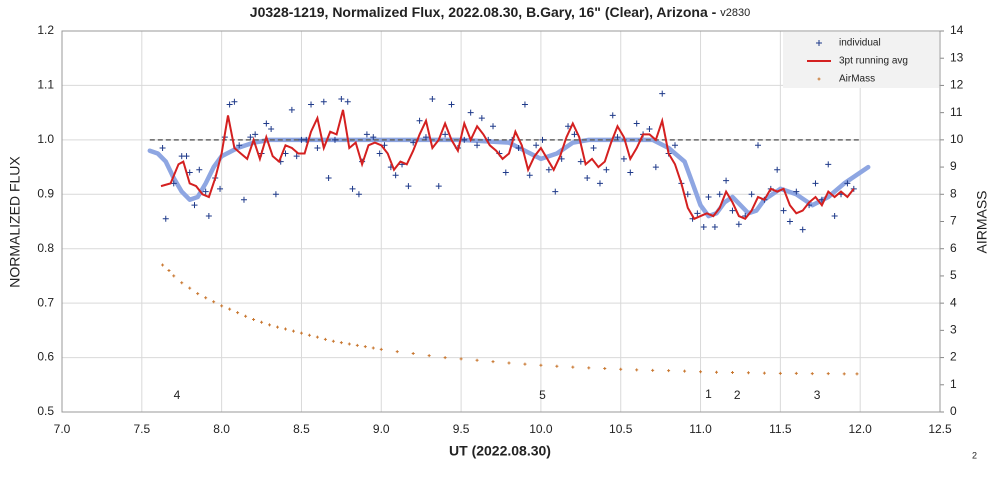 This screenshot has height=478, width=994. What do you see at coordinates (953, 193) in the screenshot?
I see `y2-tick-label: 8` at bounding box center [953, 193].